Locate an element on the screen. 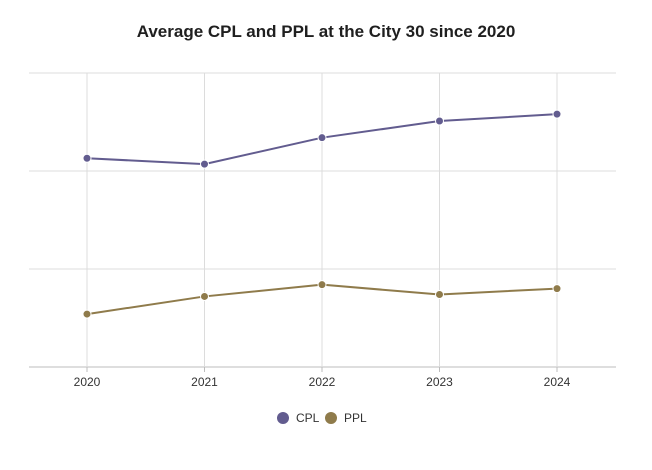  x-tick-label-2023: 2023 is located at coordinates (439, 382).